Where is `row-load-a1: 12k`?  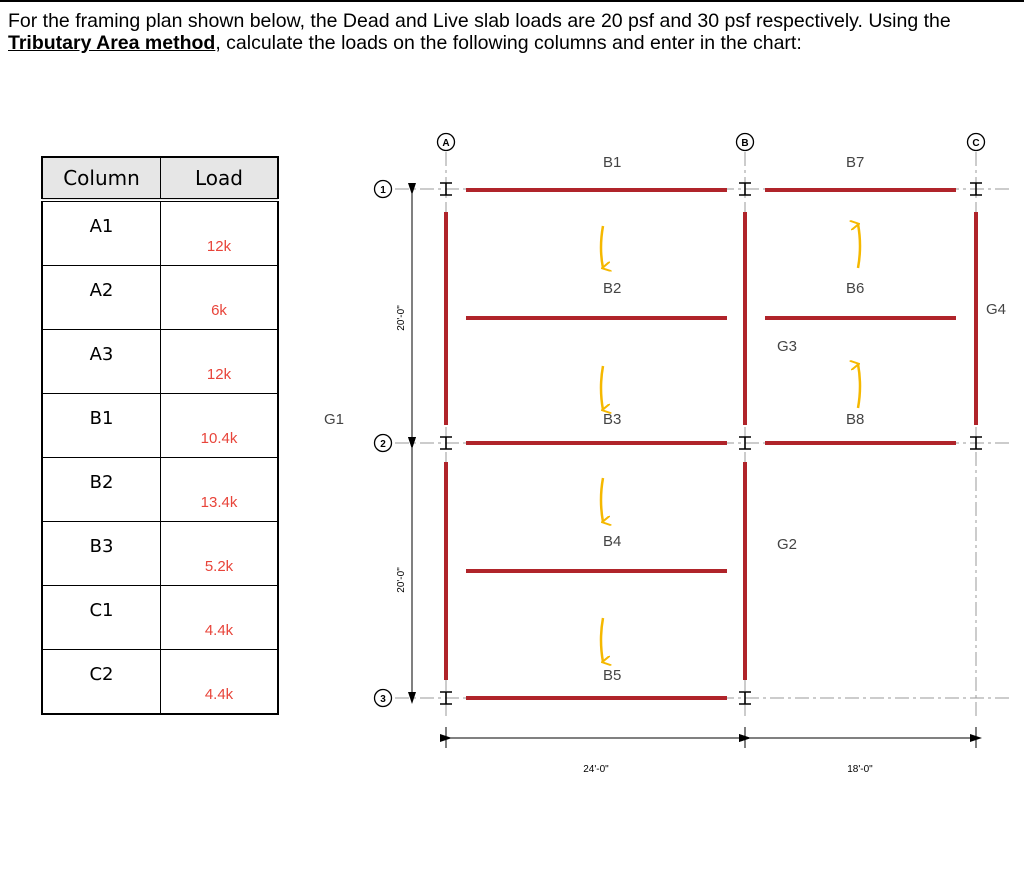 row-load-a1: 12k is located at coordinates (219, 232).